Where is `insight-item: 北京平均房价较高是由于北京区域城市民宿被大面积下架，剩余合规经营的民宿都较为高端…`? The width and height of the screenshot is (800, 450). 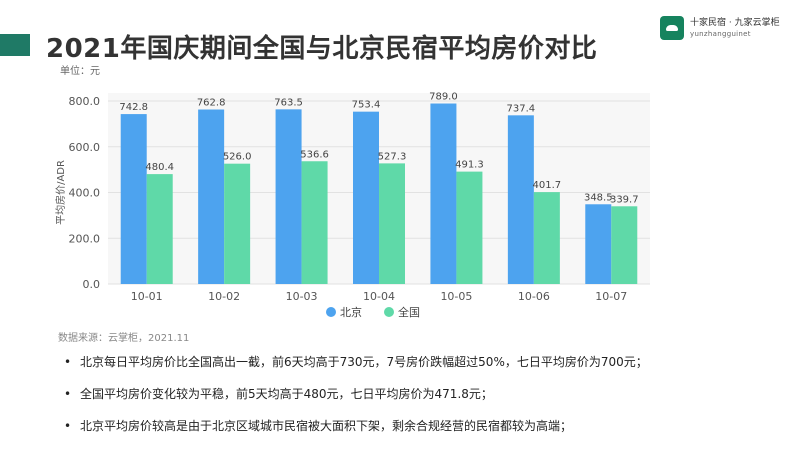
insight-item: 北京平均房价较高是由于北京区域城市民宿被大面积下架，剩余合规经营的民宿都较为高端… is located at coordinates (356, 434).